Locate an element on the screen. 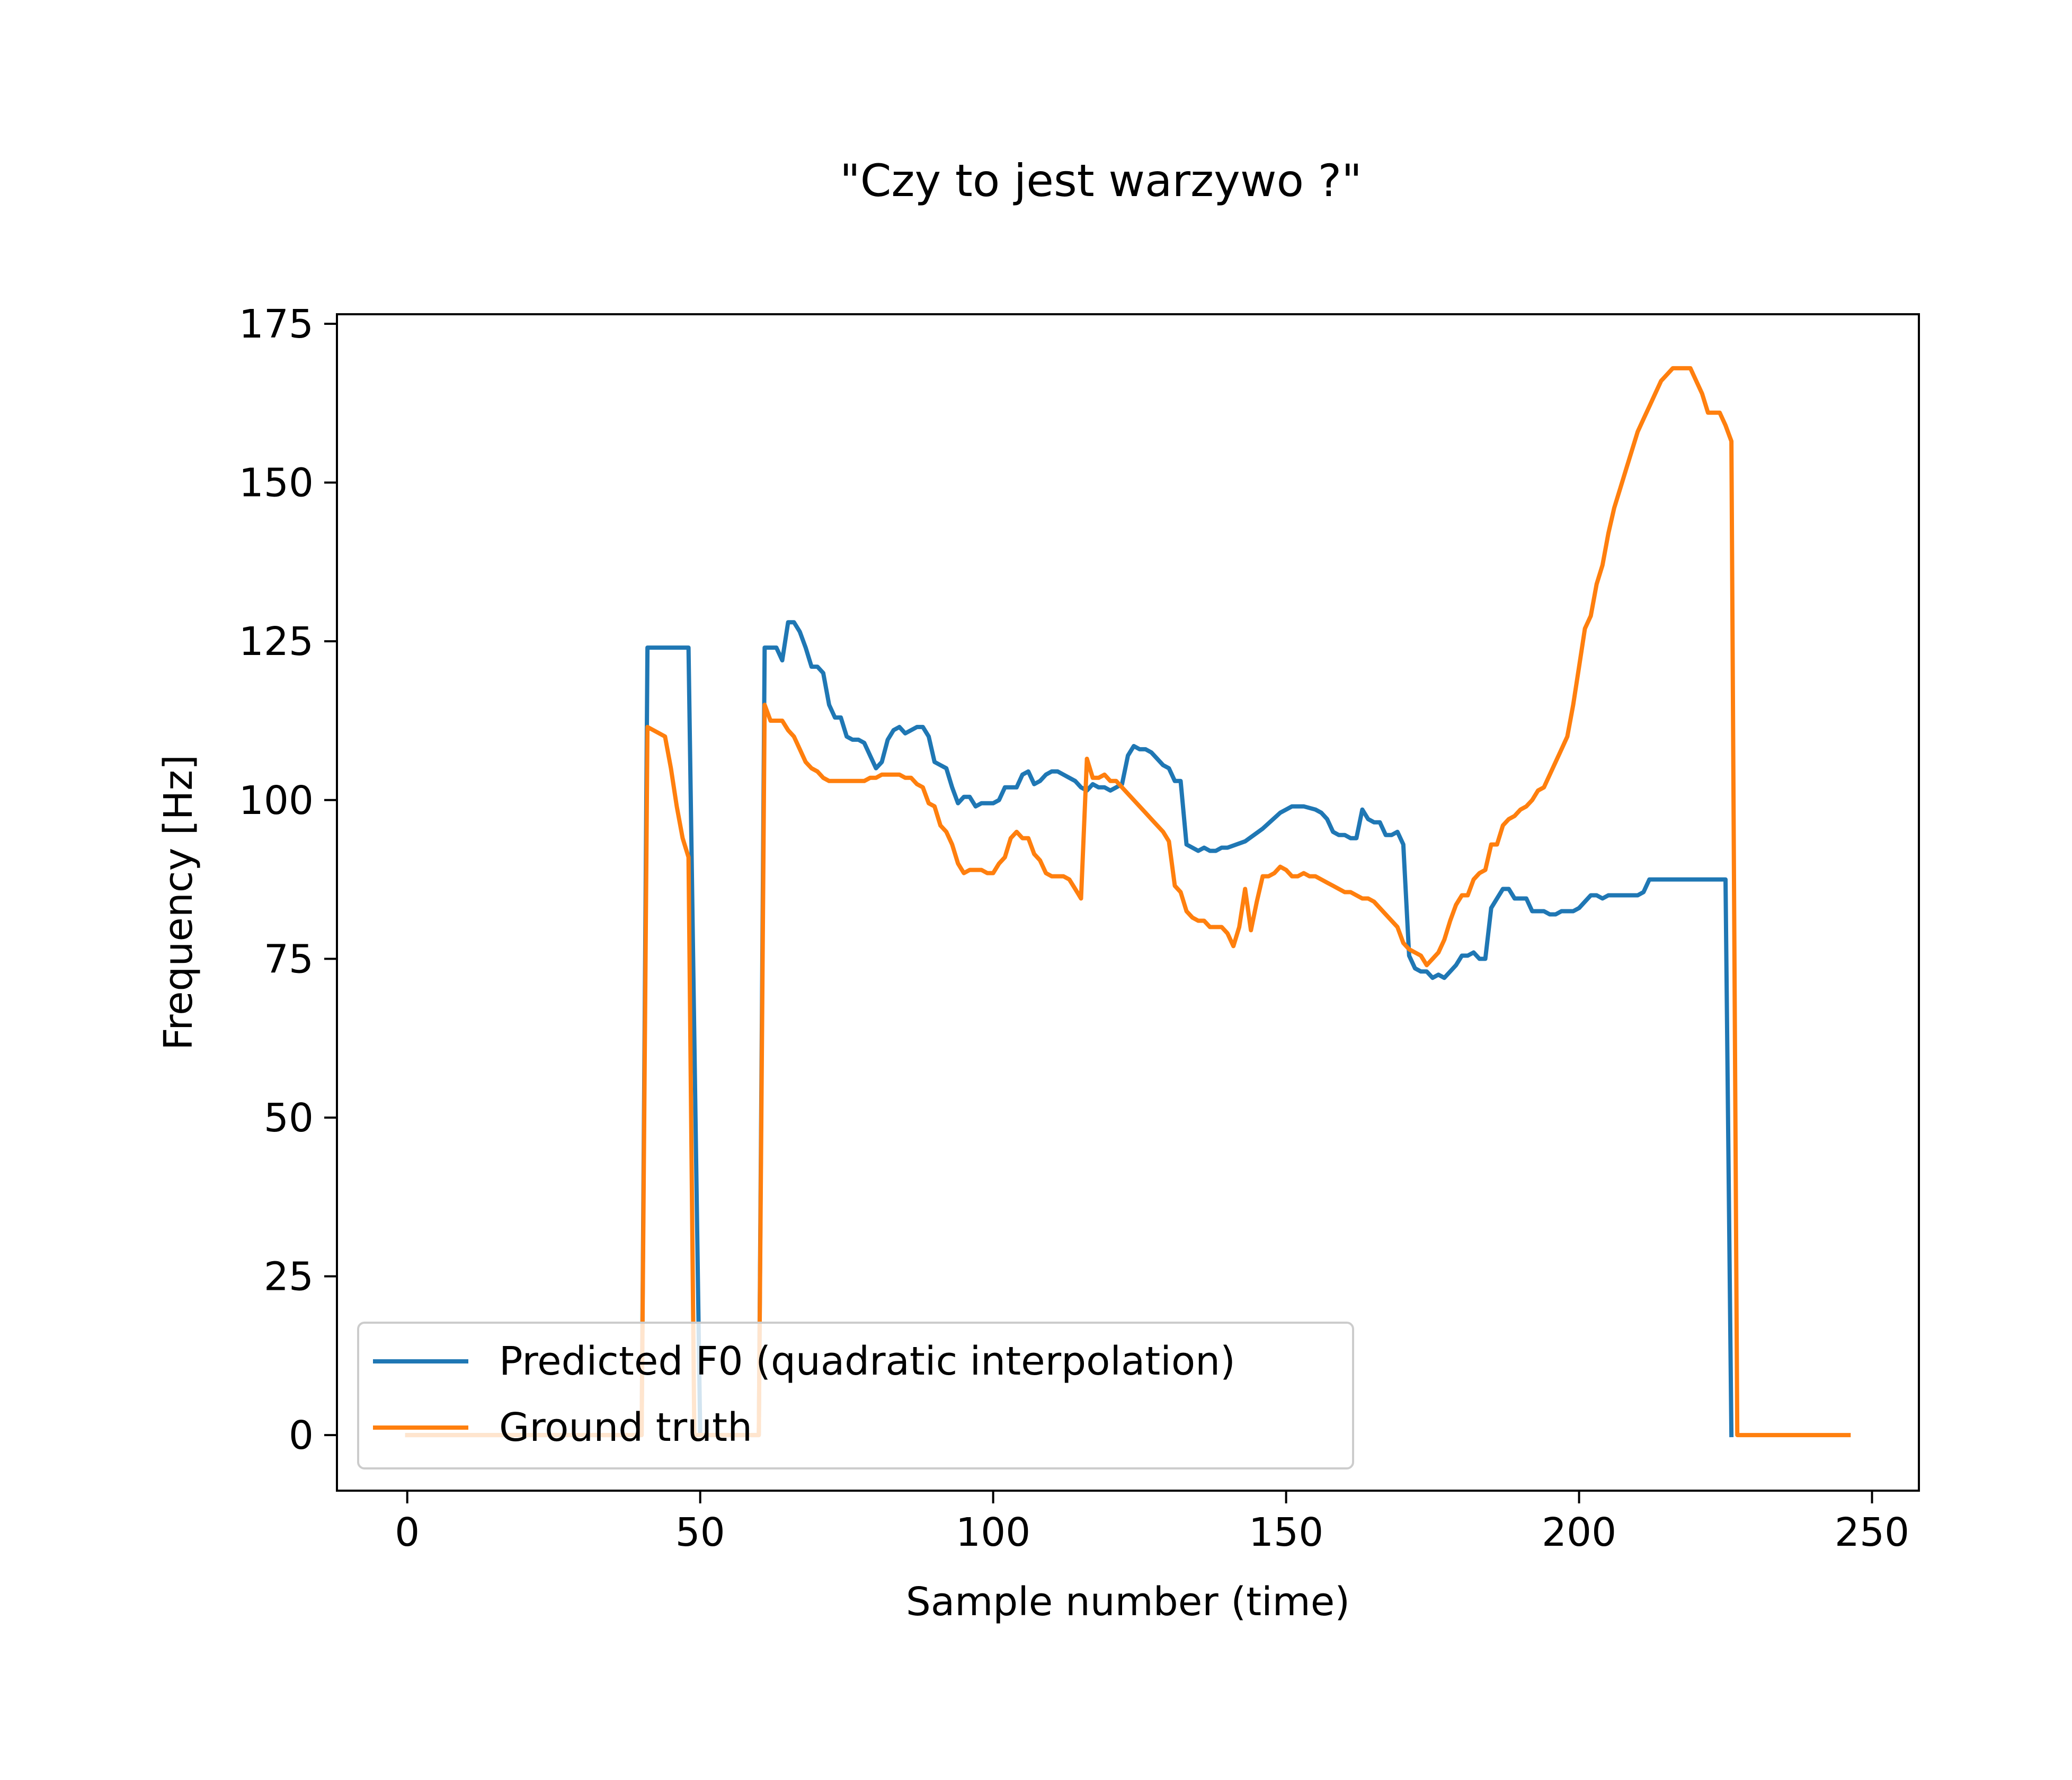 This screenshot has height=1780, width=2072. legend-label-predicted: Predicted F0 (quadratic interpolation) is located at coordinates (867, 1361).